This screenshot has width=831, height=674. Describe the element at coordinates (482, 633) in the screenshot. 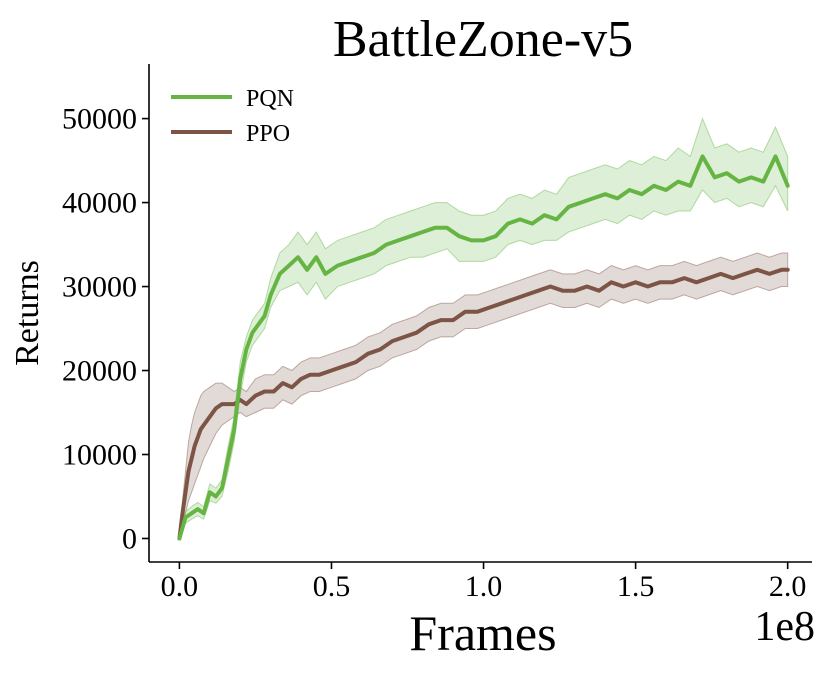

I see `x-axis-label: Frames` at that location.